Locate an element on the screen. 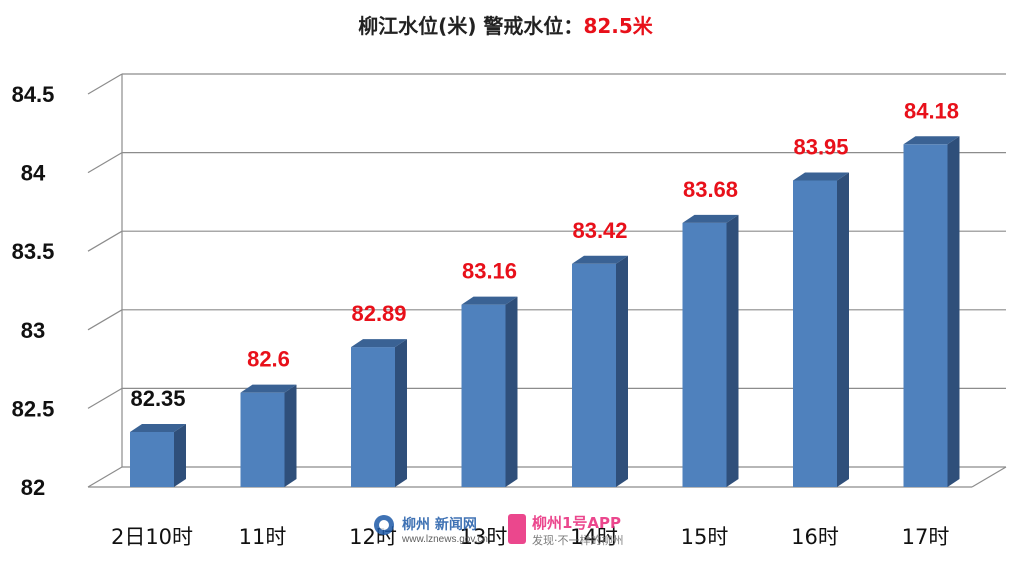 The width and height of the screenshot is (1011, 561). y-tick-label: 83.5 is located at coordinates (33, 251).